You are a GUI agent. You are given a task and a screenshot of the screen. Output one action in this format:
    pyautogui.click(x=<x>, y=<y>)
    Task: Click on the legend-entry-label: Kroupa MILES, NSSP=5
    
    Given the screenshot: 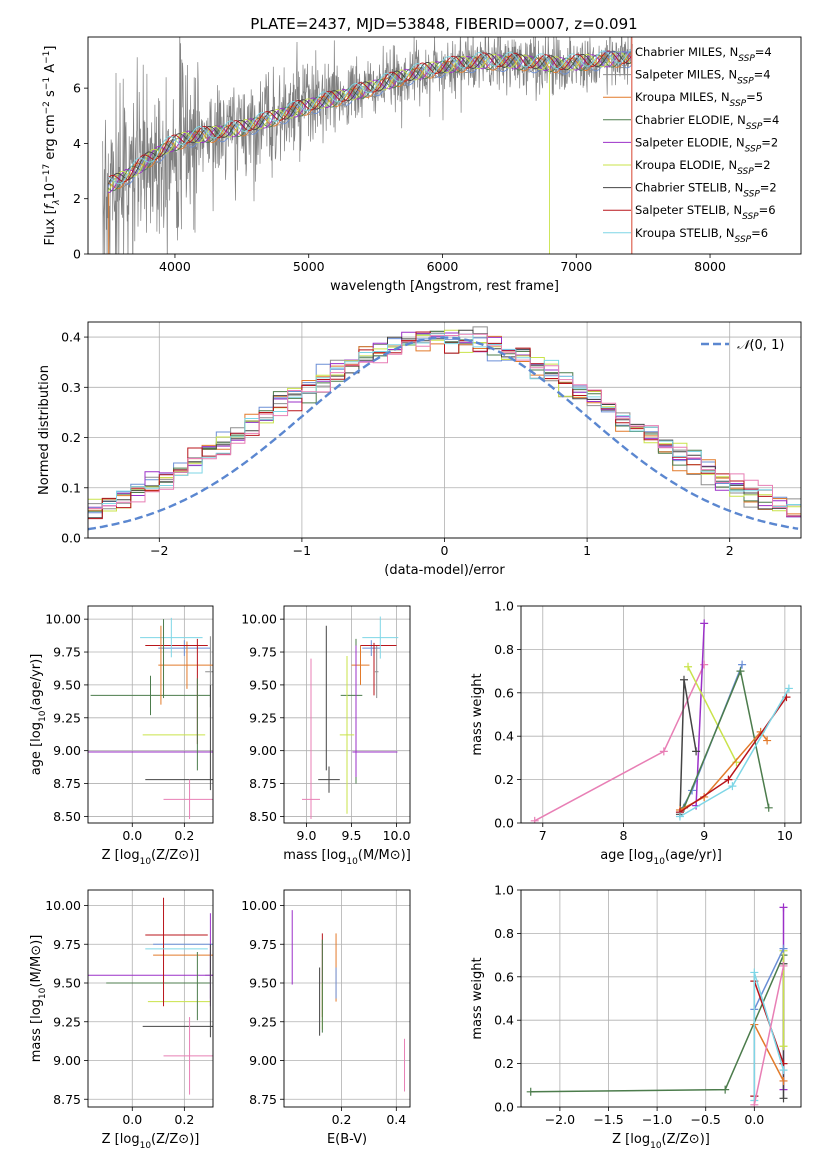 What is the action you would take?
    pyautogui.click(x=699, y=99)
    